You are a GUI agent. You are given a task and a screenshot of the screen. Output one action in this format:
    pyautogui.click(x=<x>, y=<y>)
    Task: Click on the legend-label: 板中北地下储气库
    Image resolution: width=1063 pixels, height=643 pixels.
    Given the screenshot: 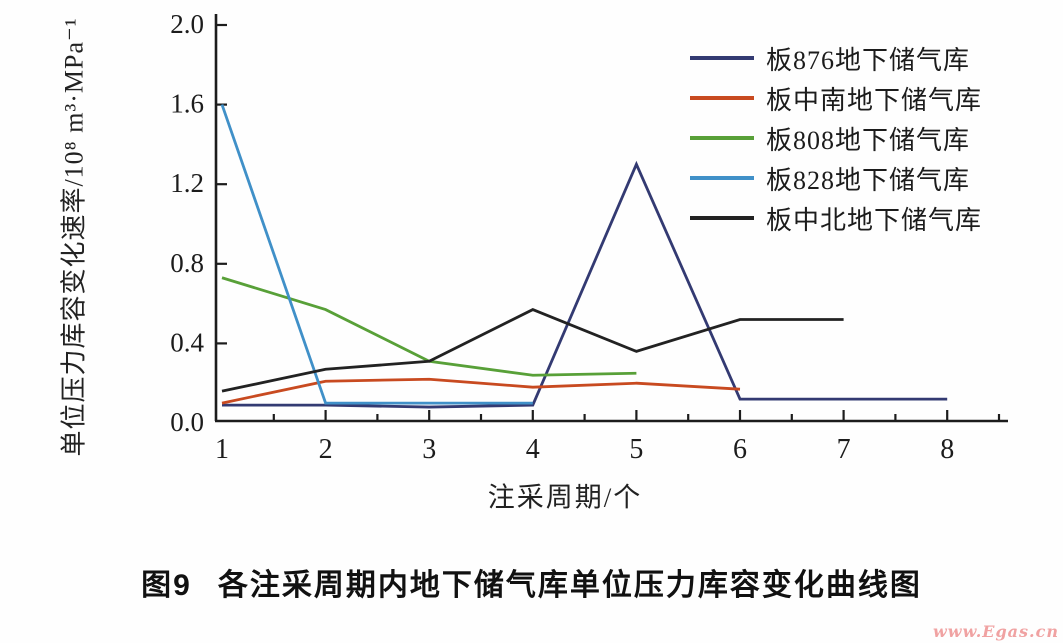 What is the action you would take?
    pyautogui.click(x=874, y=220)
    